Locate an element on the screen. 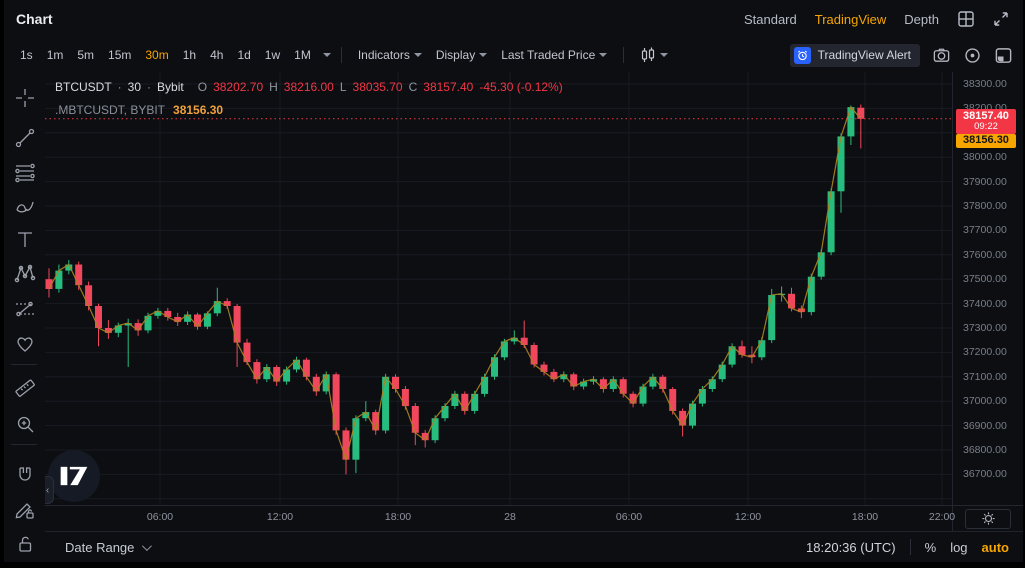 This screenshot has height=568, width=1025. display-label: Display is located at coordinates (455, 55).